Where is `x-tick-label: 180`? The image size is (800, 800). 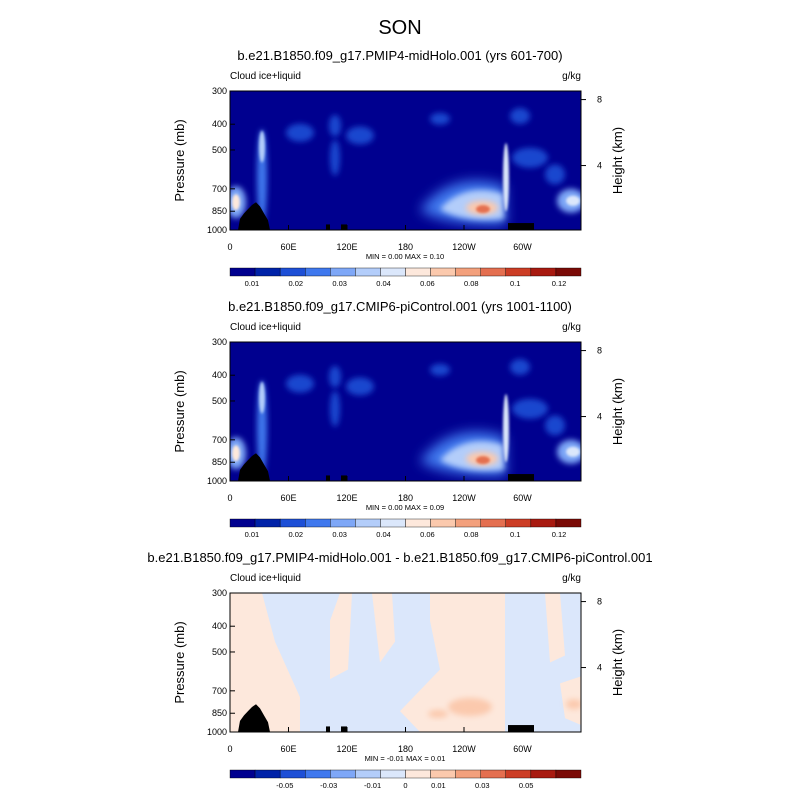
x-tick-label: 180 is located at coordinates (405, 749).